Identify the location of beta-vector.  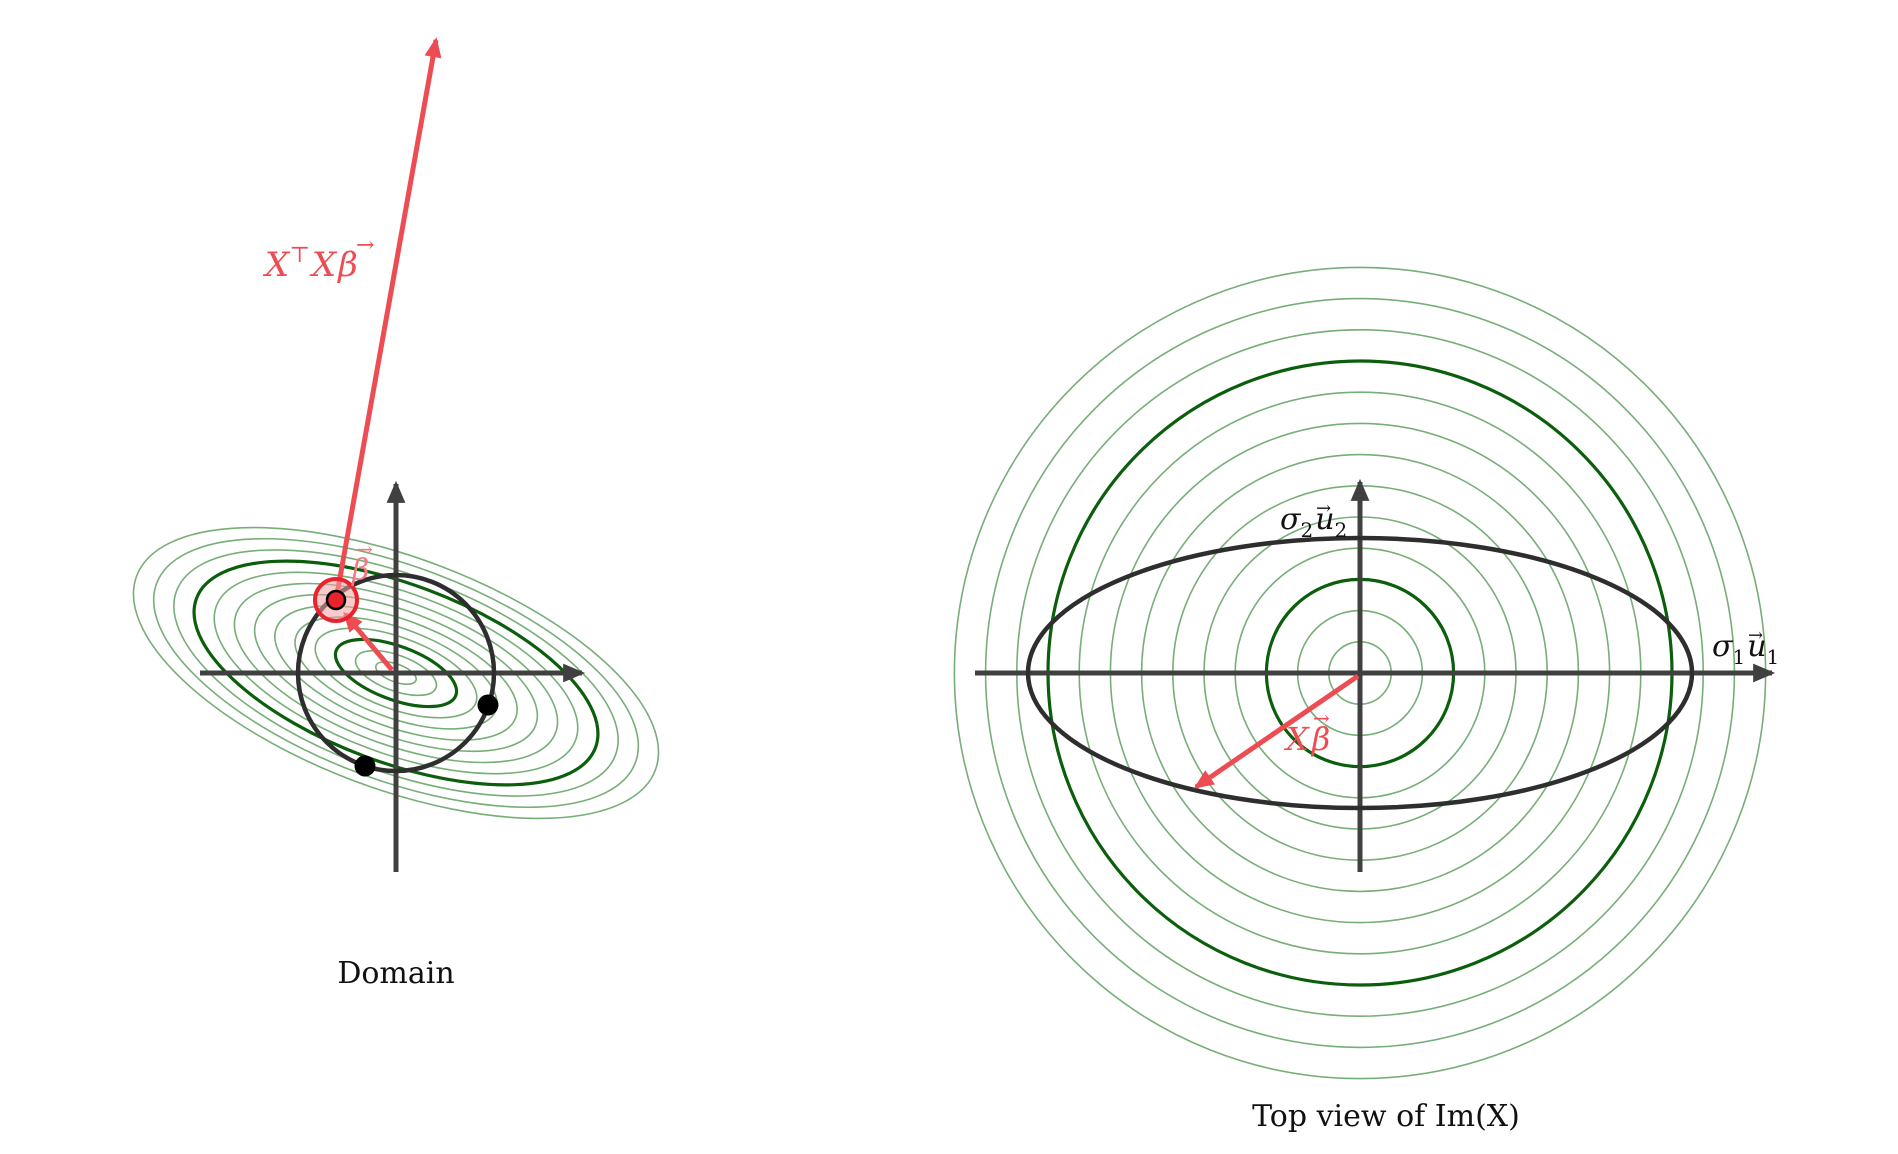
(368, 641).